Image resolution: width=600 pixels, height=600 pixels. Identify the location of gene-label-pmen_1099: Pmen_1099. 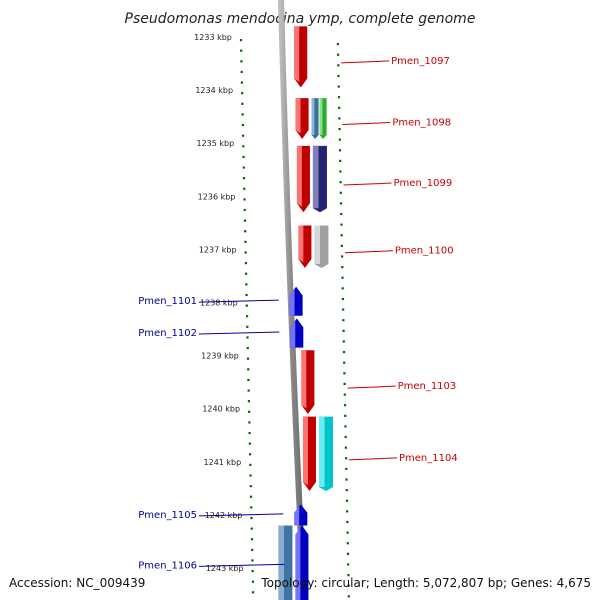
(423, 183).